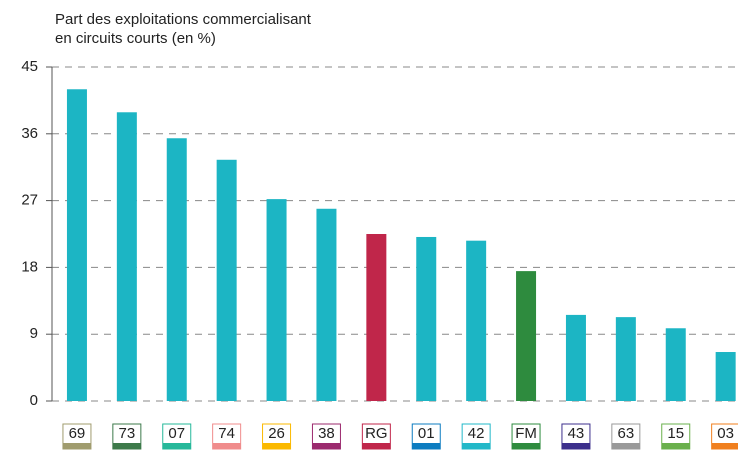  Describe the element at coordinates (626, 433) in the screenshot. I see `x-tick-label: 63` at that location.